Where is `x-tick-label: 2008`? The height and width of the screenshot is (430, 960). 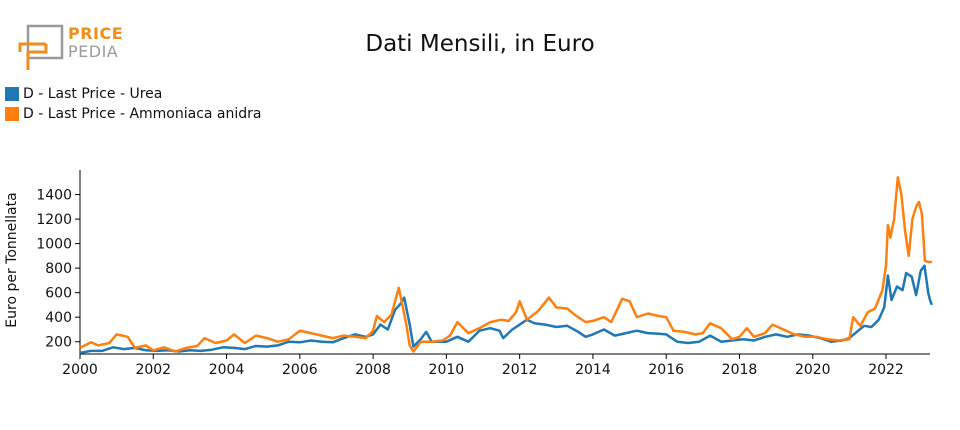 x-tick-label: 2008 is located at coordinates (373, 370).